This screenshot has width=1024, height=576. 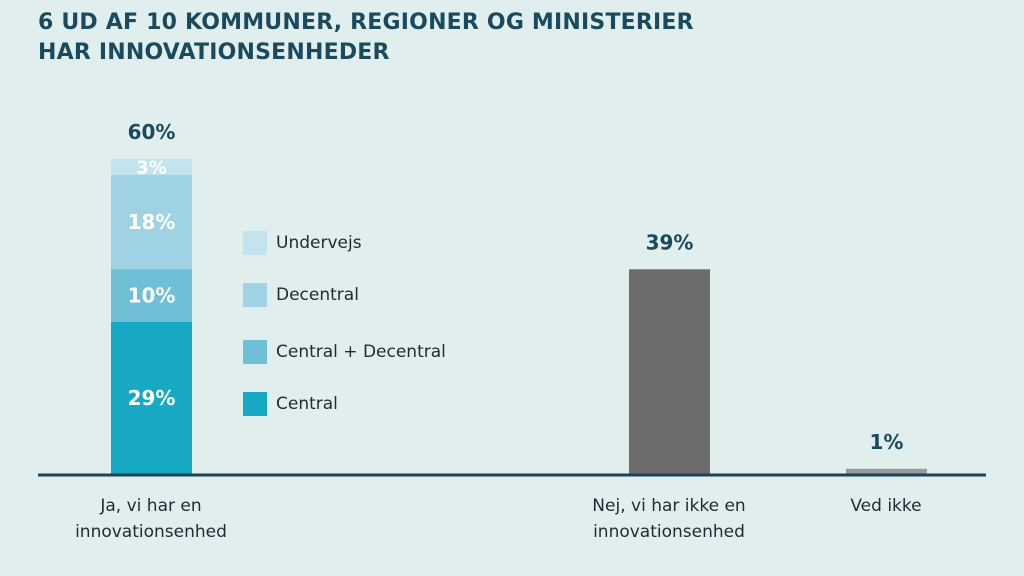 I want to click on chart-title-line-2: HAR INNOVATIONSENHEDER, so click(x=214, y=52).